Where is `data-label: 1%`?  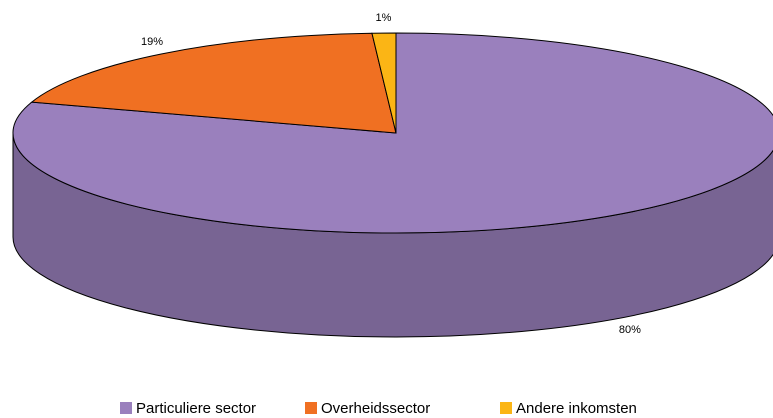 data-label: 1% is located at coordinates (384, 18).